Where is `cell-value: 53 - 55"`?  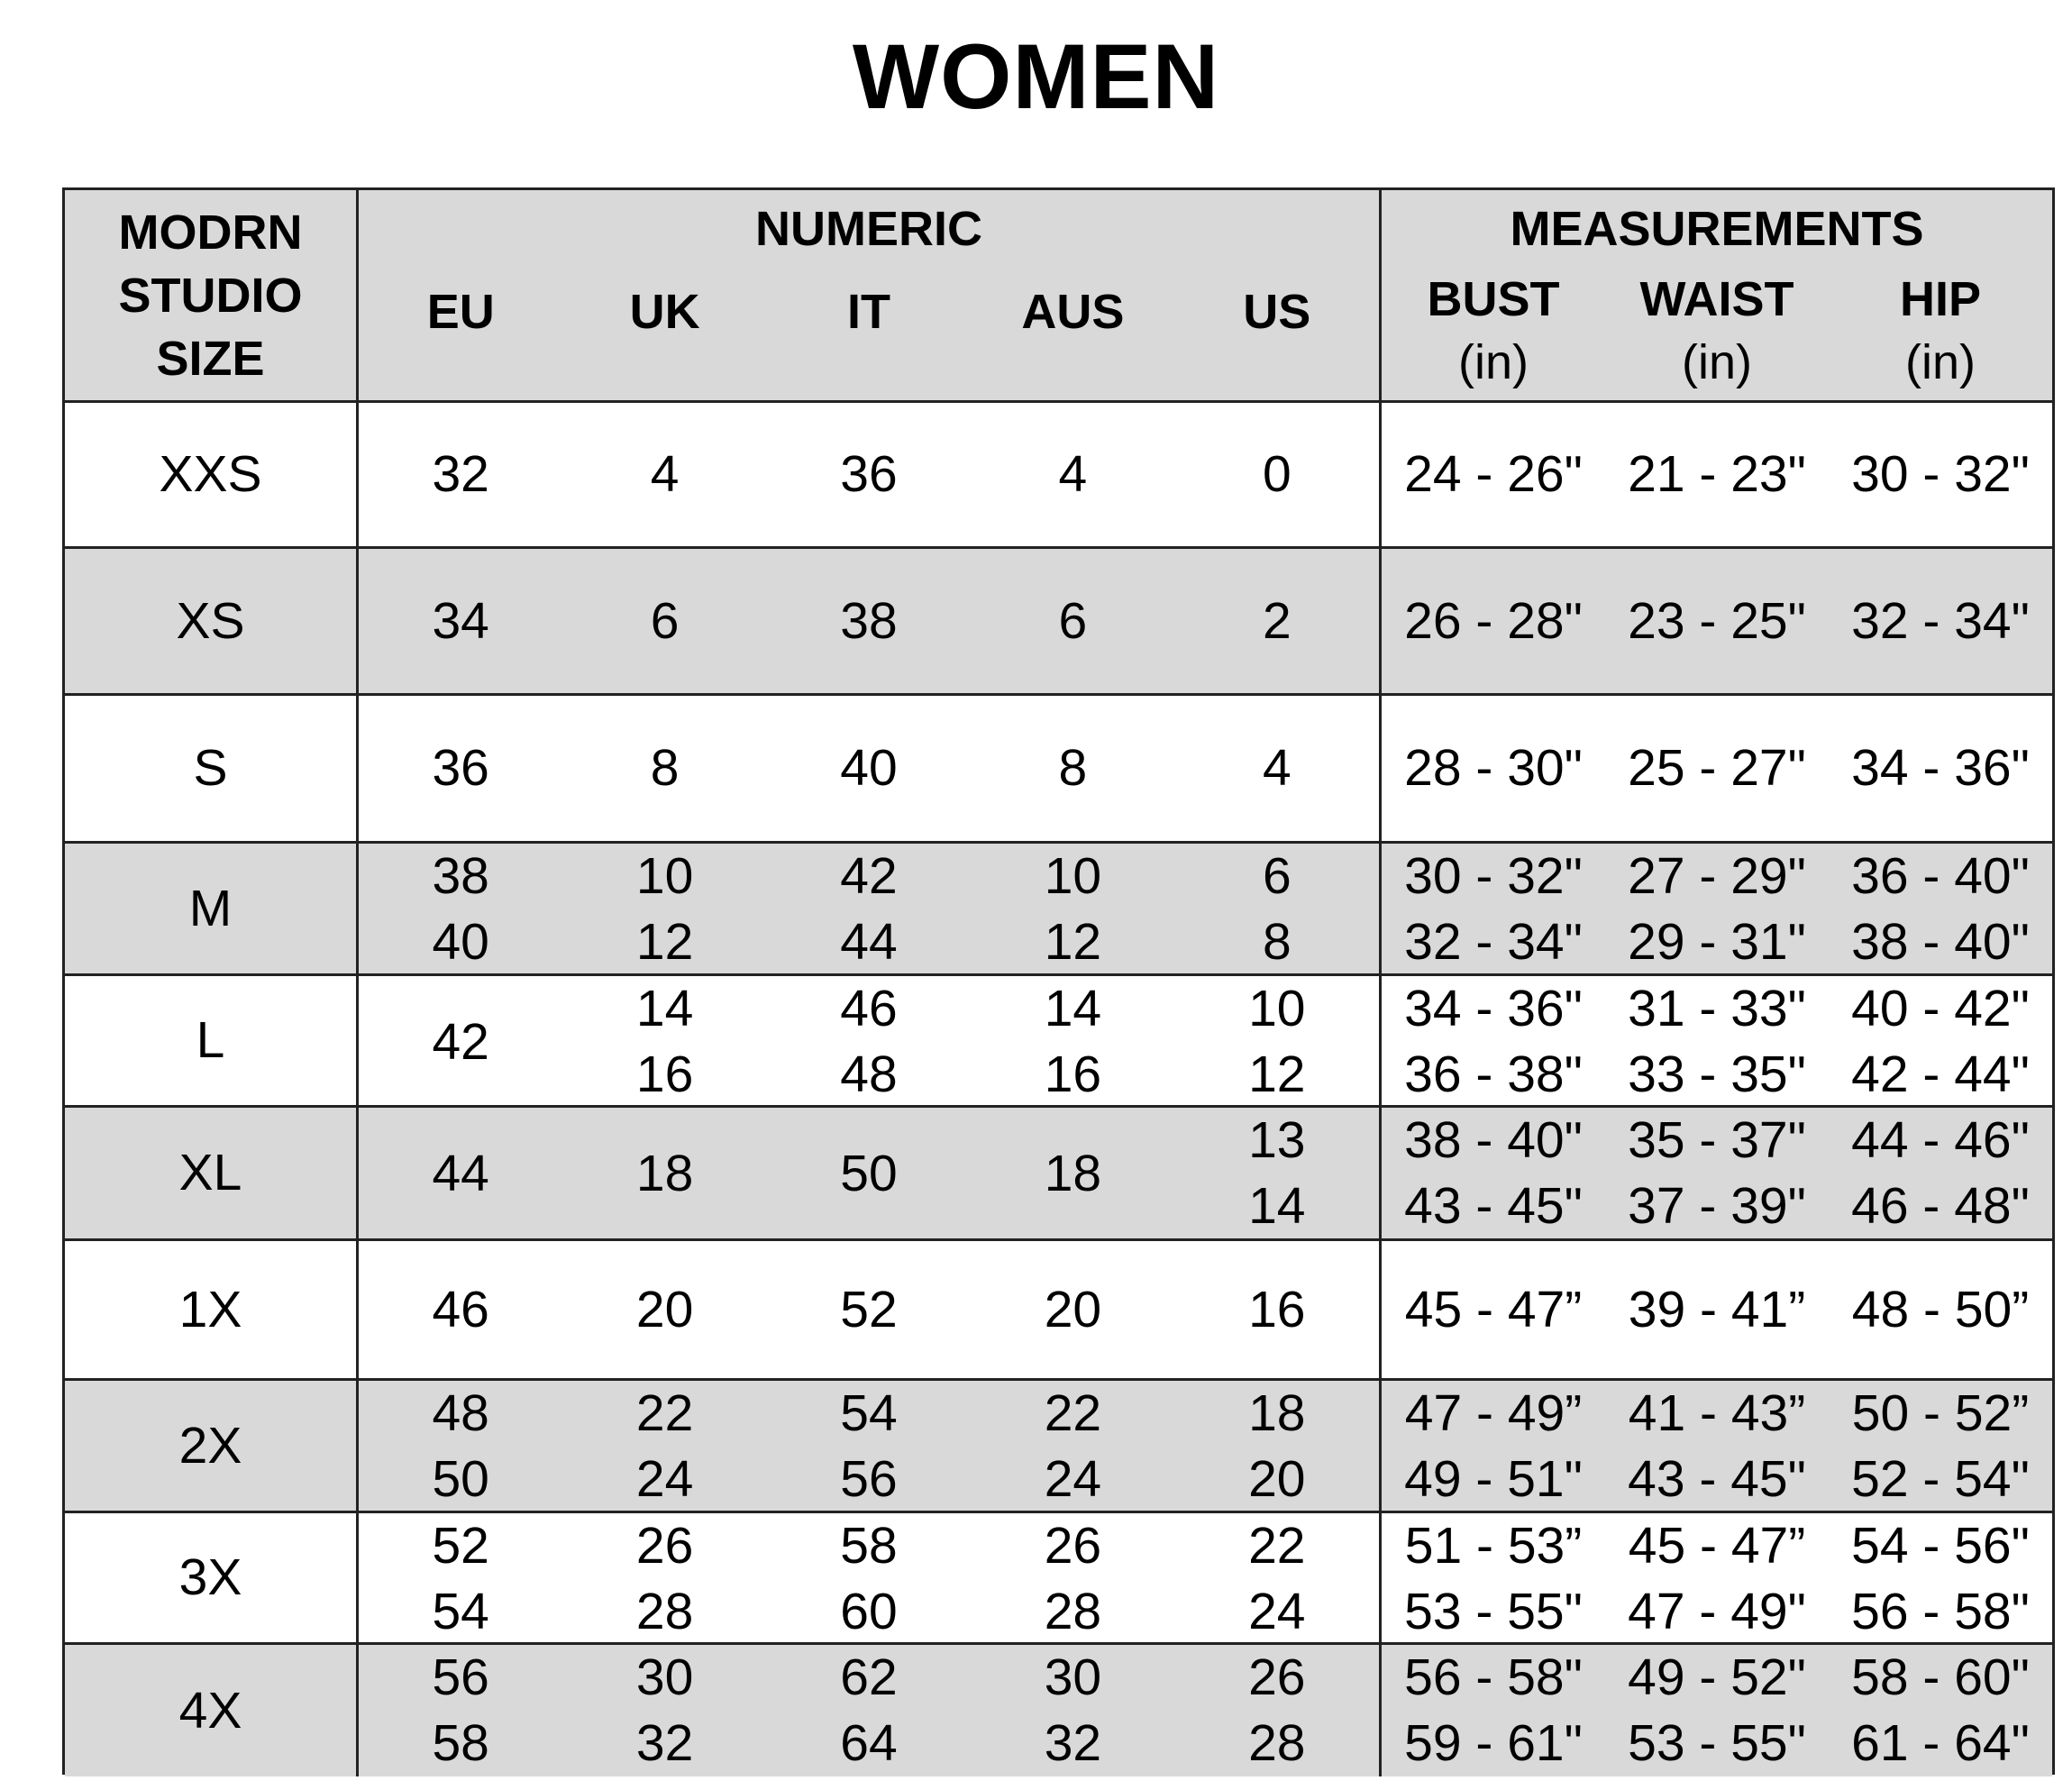 cell-value: 53 - 55" is located at coordinates (1717, 1743).